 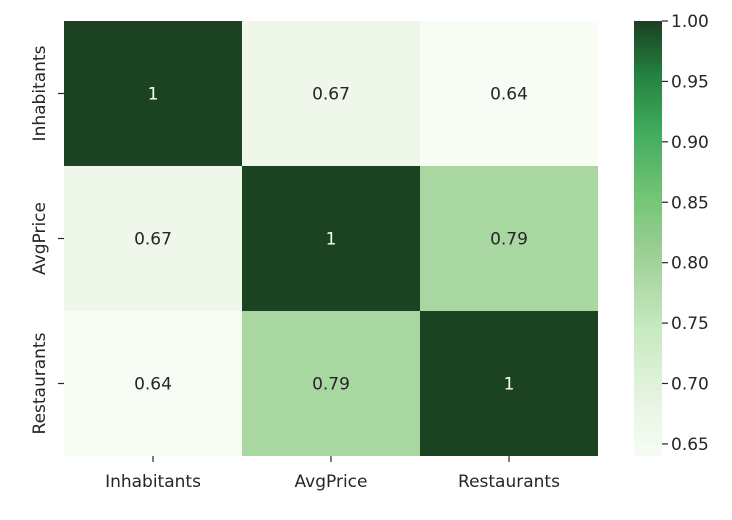 I want to click on colorbar: 0.65 0.70 0.75 0.80 0.85 0.90 0.95 1.00, so click(x=671, y=234).